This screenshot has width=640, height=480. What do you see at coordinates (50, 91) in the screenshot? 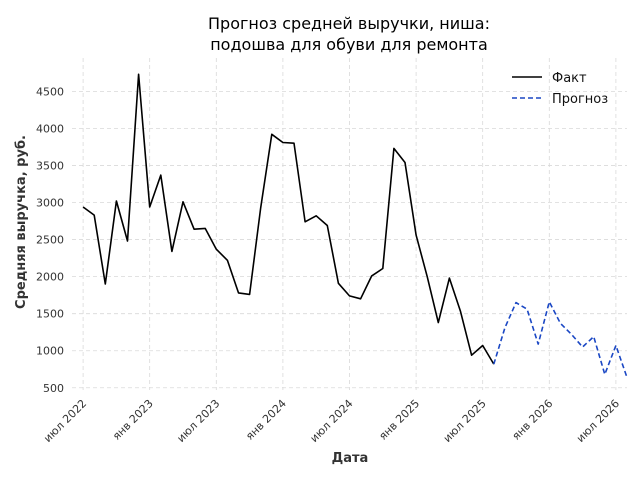
I see `y-tick-label: 4500` at bounding box center [50, 91].